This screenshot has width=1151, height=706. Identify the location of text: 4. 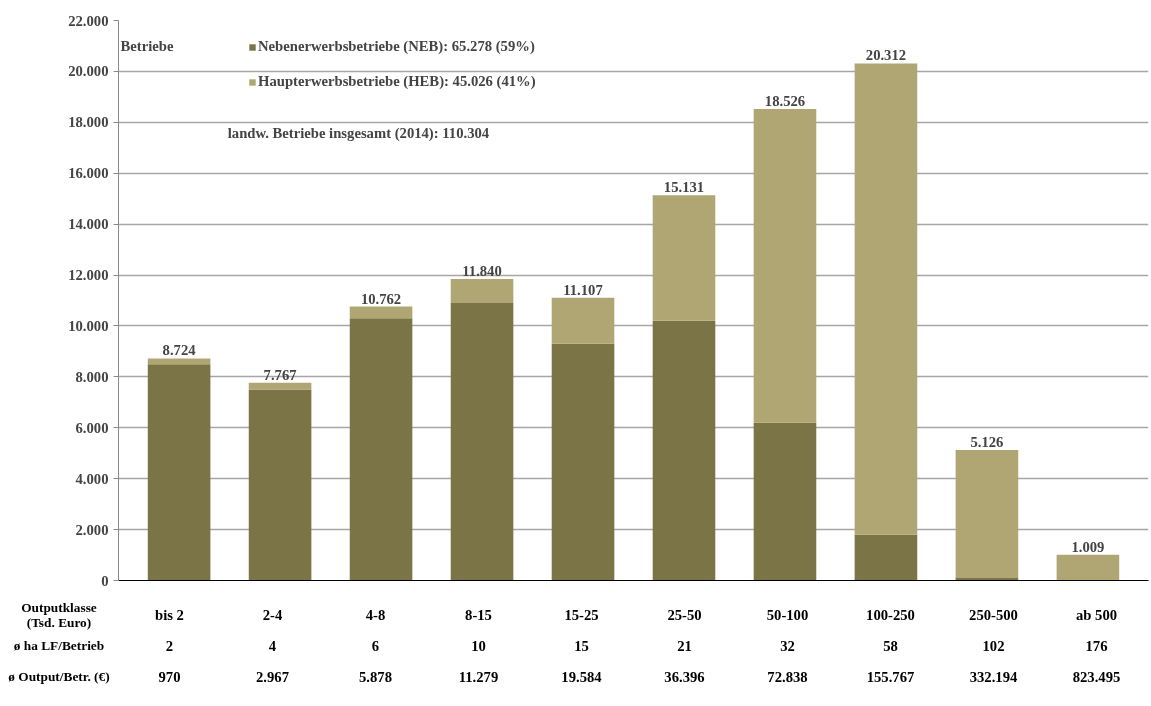
(272, 647).